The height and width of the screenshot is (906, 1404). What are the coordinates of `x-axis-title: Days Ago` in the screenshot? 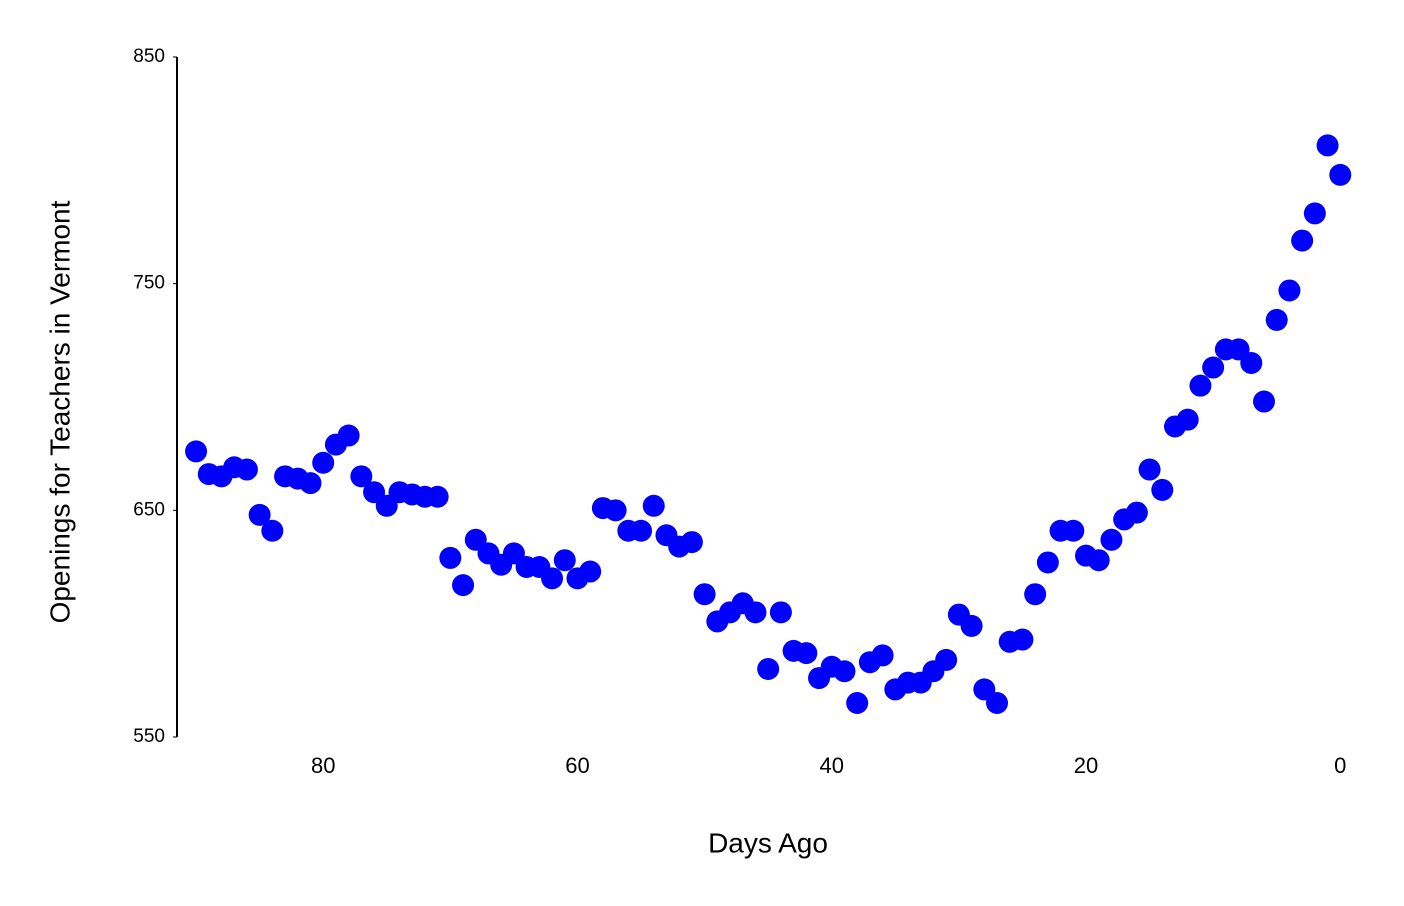 It's located at (768, 842).